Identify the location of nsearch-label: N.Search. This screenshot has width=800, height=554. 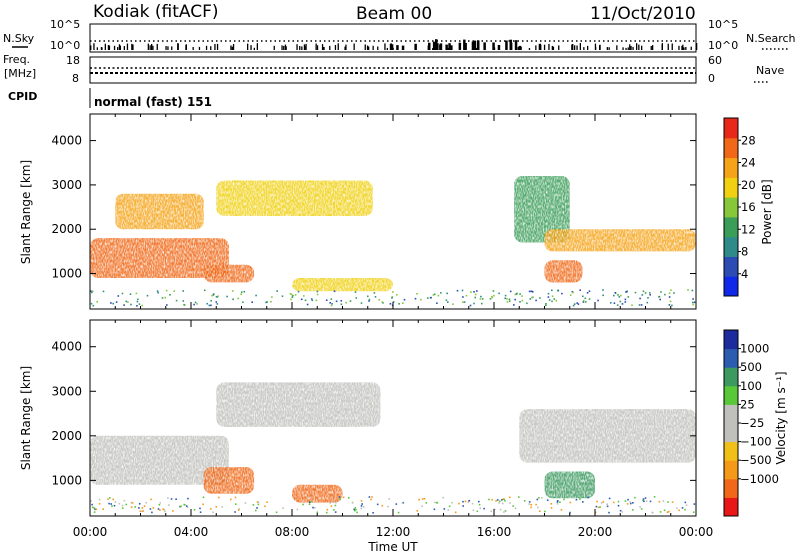
(771, 38).